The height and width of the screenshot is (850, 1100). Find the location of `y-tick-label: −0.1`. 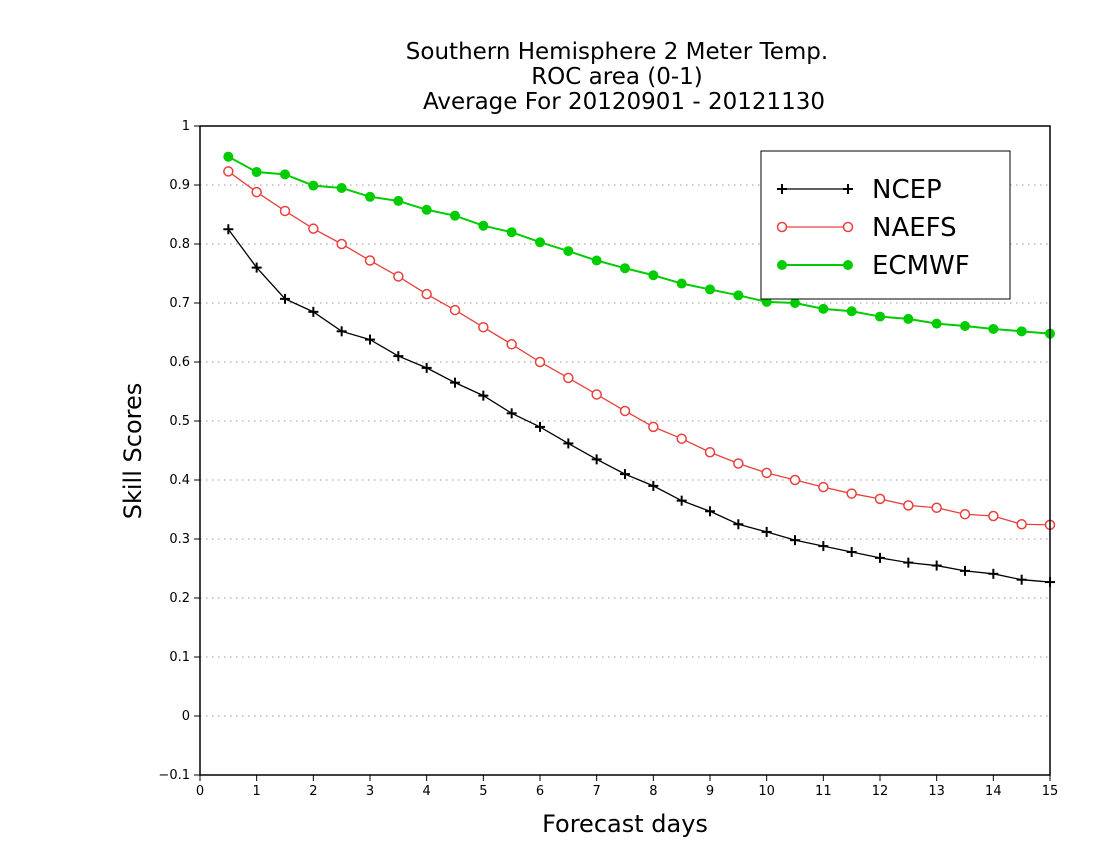

y-tick-label: −0.1 is located at coordinates (174, 775).